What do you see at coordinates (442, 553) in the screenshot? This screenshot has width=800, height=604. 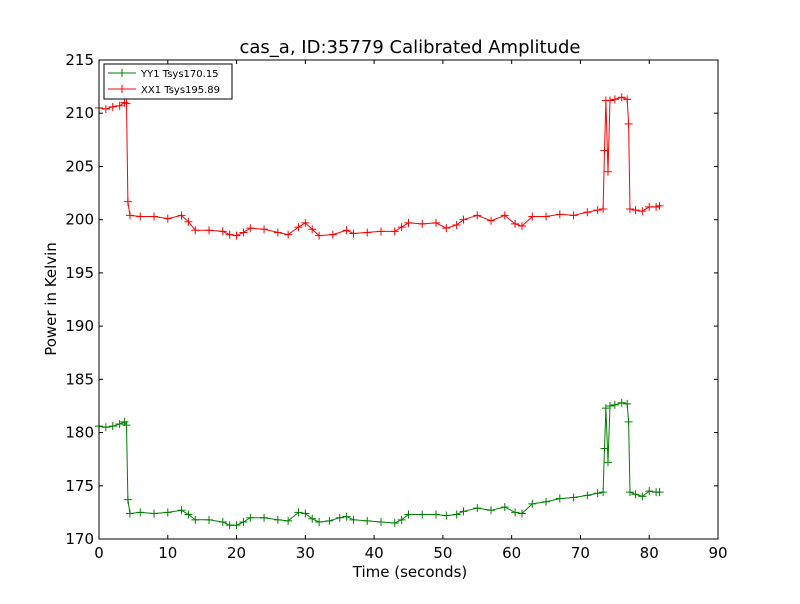 I see `x-tick-label: 50` at bounding box center [442, 553].